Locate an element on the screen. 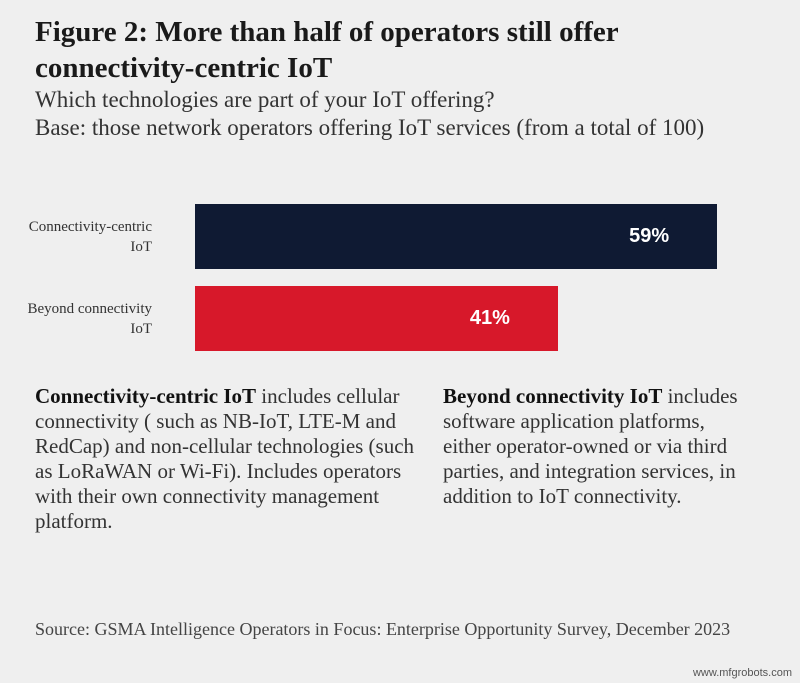  watermark: www.mfgrobots.com is located at coordinates (742, 673).